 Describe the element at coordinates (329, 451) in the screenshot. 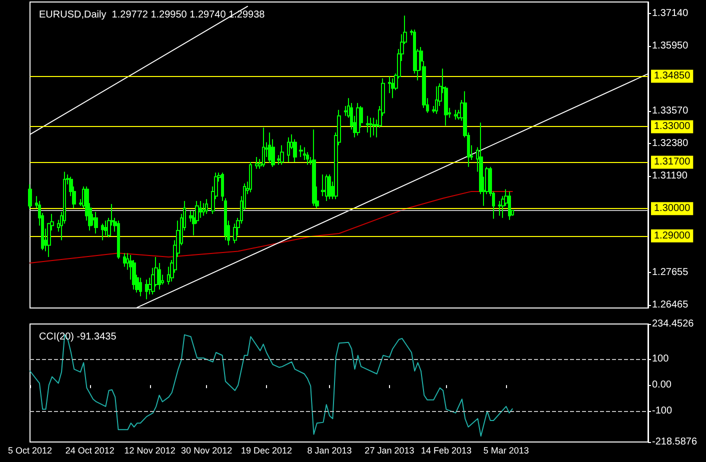

I see `x-tick-label: 8 Jan 2013` at that location.